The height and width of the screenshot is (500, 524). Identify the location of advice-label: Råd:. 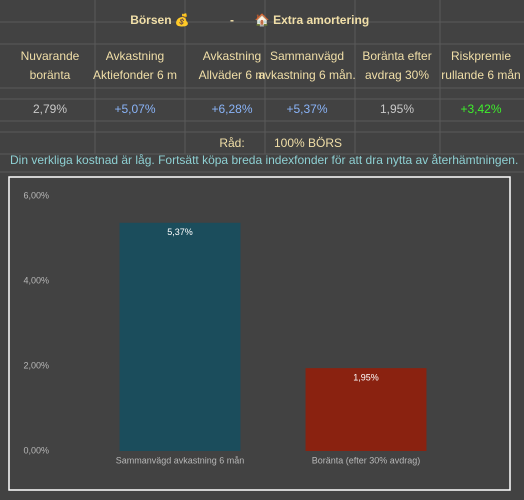
(231, 143).